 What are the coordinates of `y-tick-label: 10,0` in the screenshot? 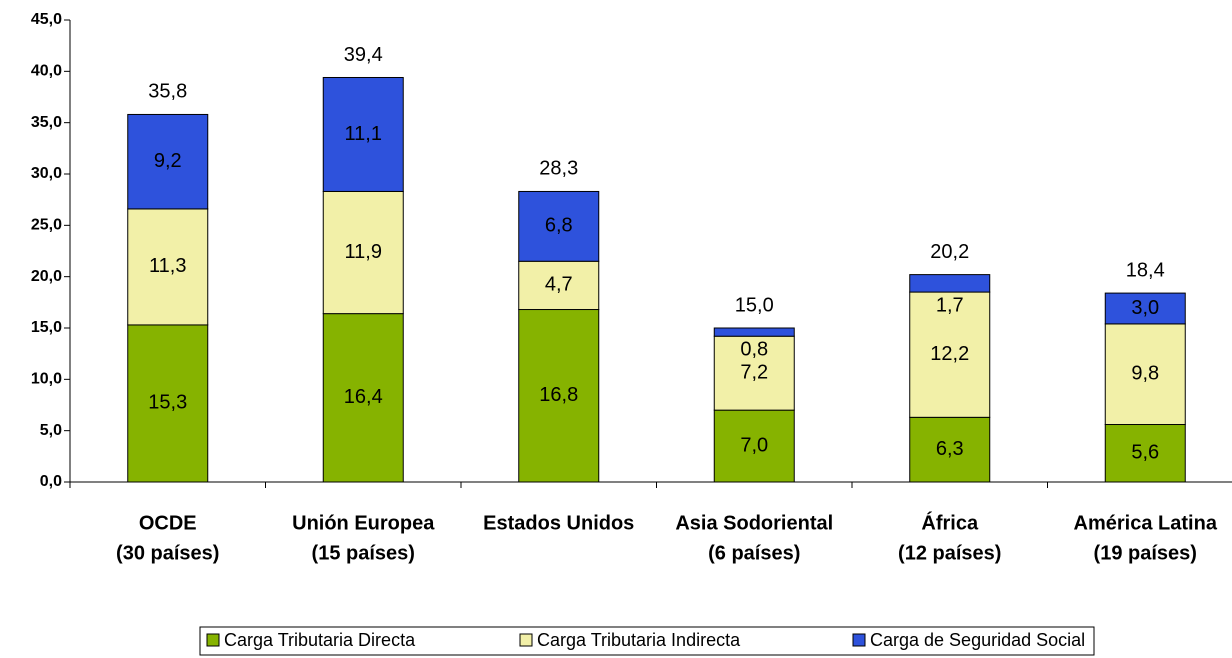 It's located at (46, 379).